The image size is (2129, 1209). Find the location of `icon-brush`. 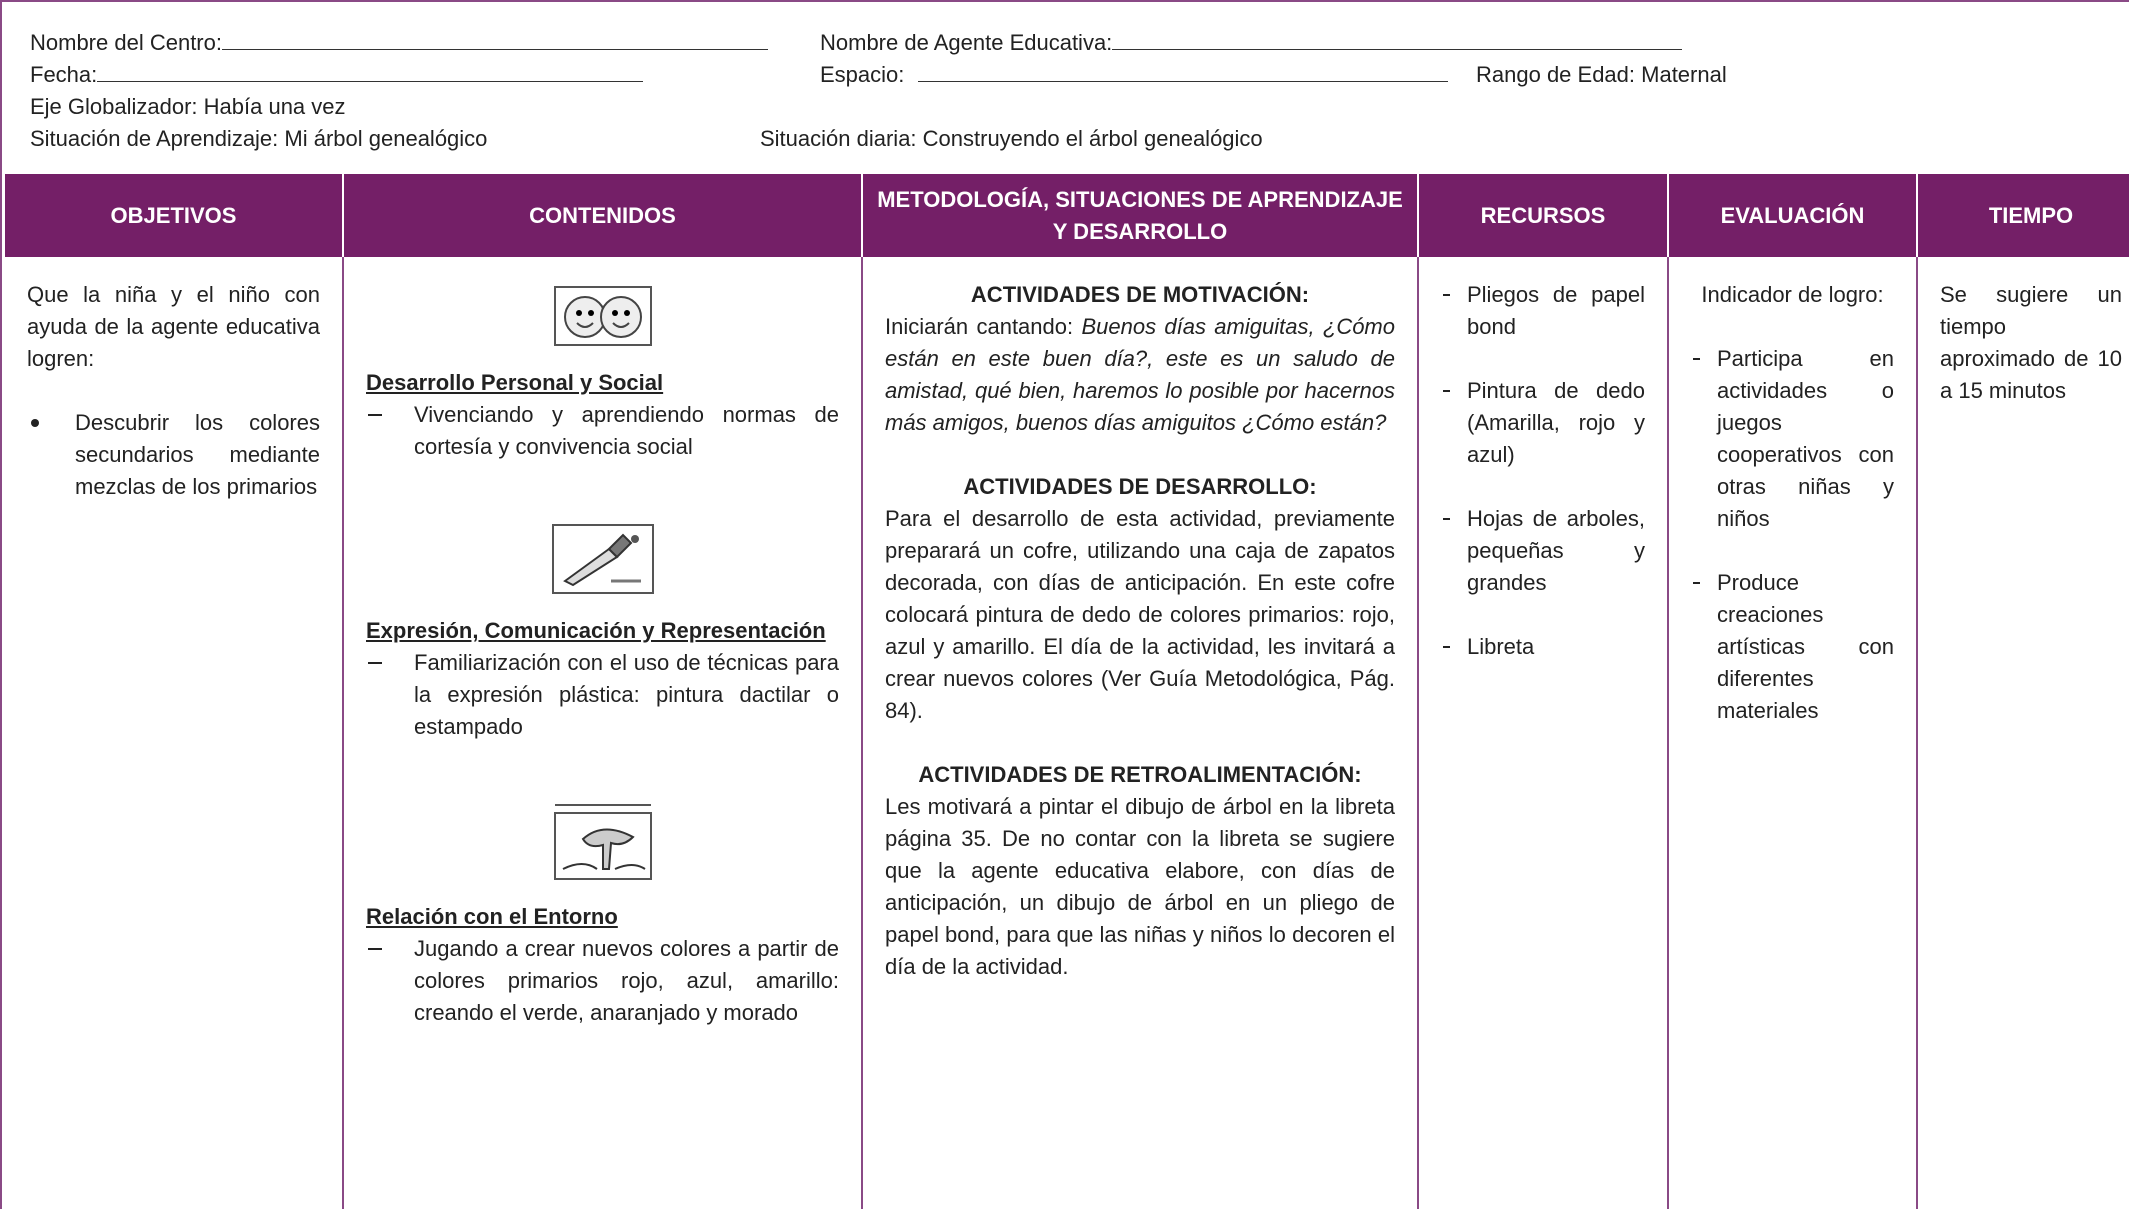

icon-brush is located at coordinates (602, 559).